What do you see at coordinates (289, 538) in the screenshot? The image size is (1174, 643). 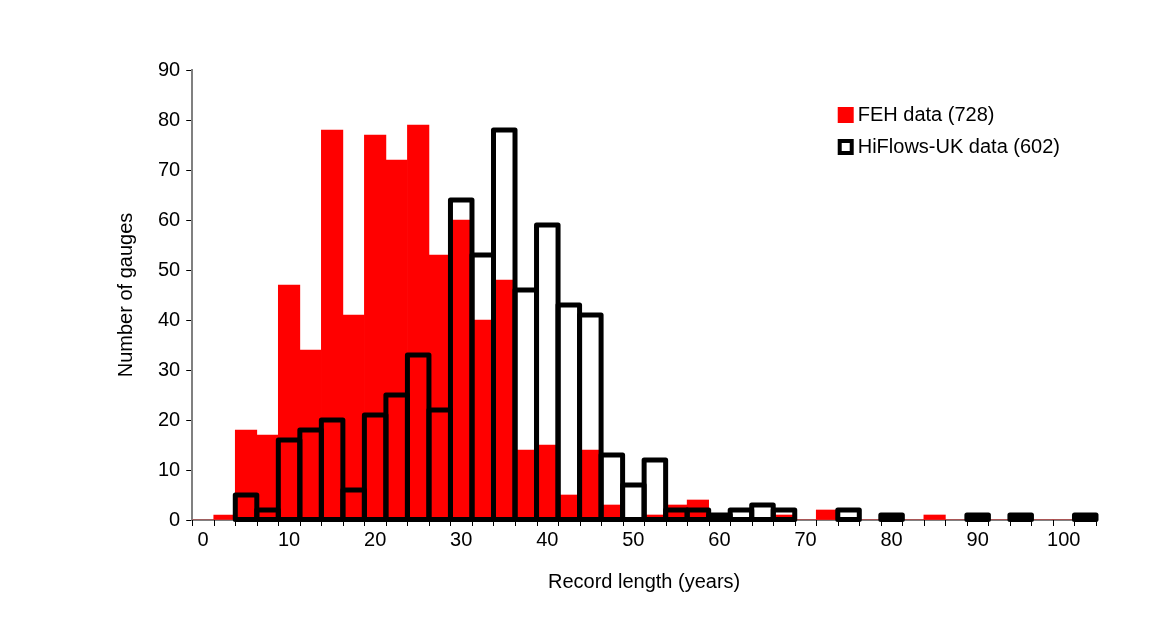 I see `x-tick-label: 10` at bounding box center [289, 538].